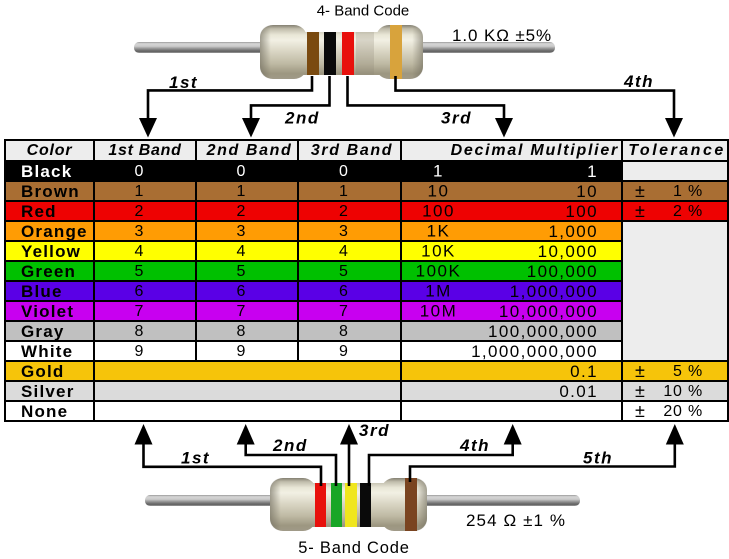  What do you see at coordinates (353, 548) in the screenshot?
I see `svg-text: 5- Band Code` at bounding box center [353, 548].